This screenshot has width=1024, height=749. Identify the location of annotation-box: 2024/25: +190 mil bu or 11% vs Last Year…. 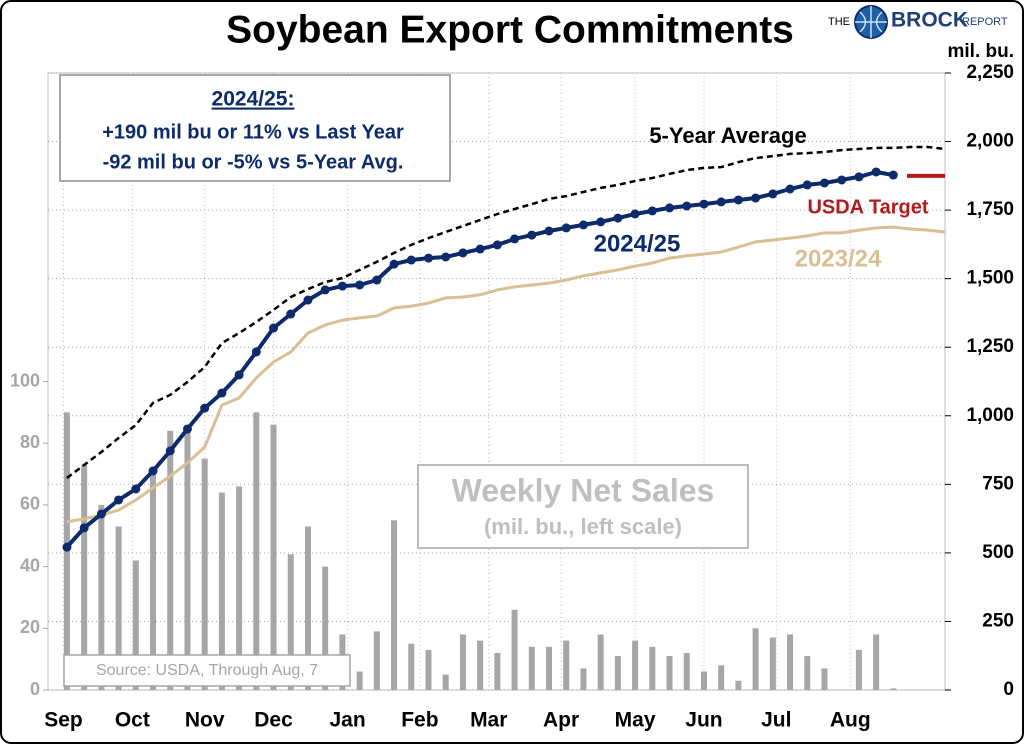
(255, 128).